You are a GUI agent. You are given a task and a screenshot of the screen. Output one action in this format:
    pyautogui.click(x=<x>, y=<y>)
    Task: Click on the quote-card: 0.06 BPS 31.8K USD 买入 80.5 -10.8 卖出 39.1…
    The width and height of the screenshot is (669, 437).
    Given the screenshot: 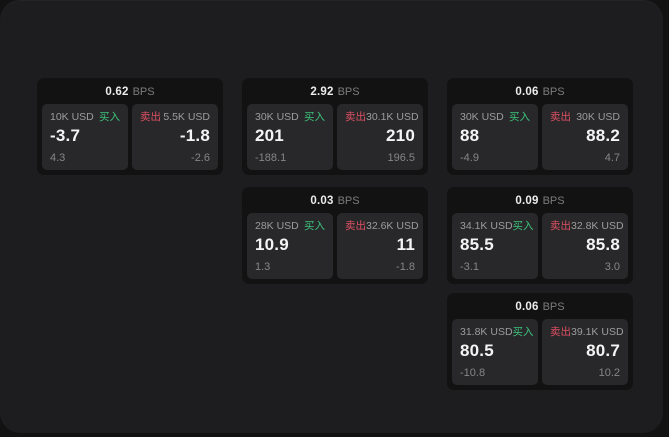 What is the action you would take?
    pyautogui.click(x=540, y=341)
    